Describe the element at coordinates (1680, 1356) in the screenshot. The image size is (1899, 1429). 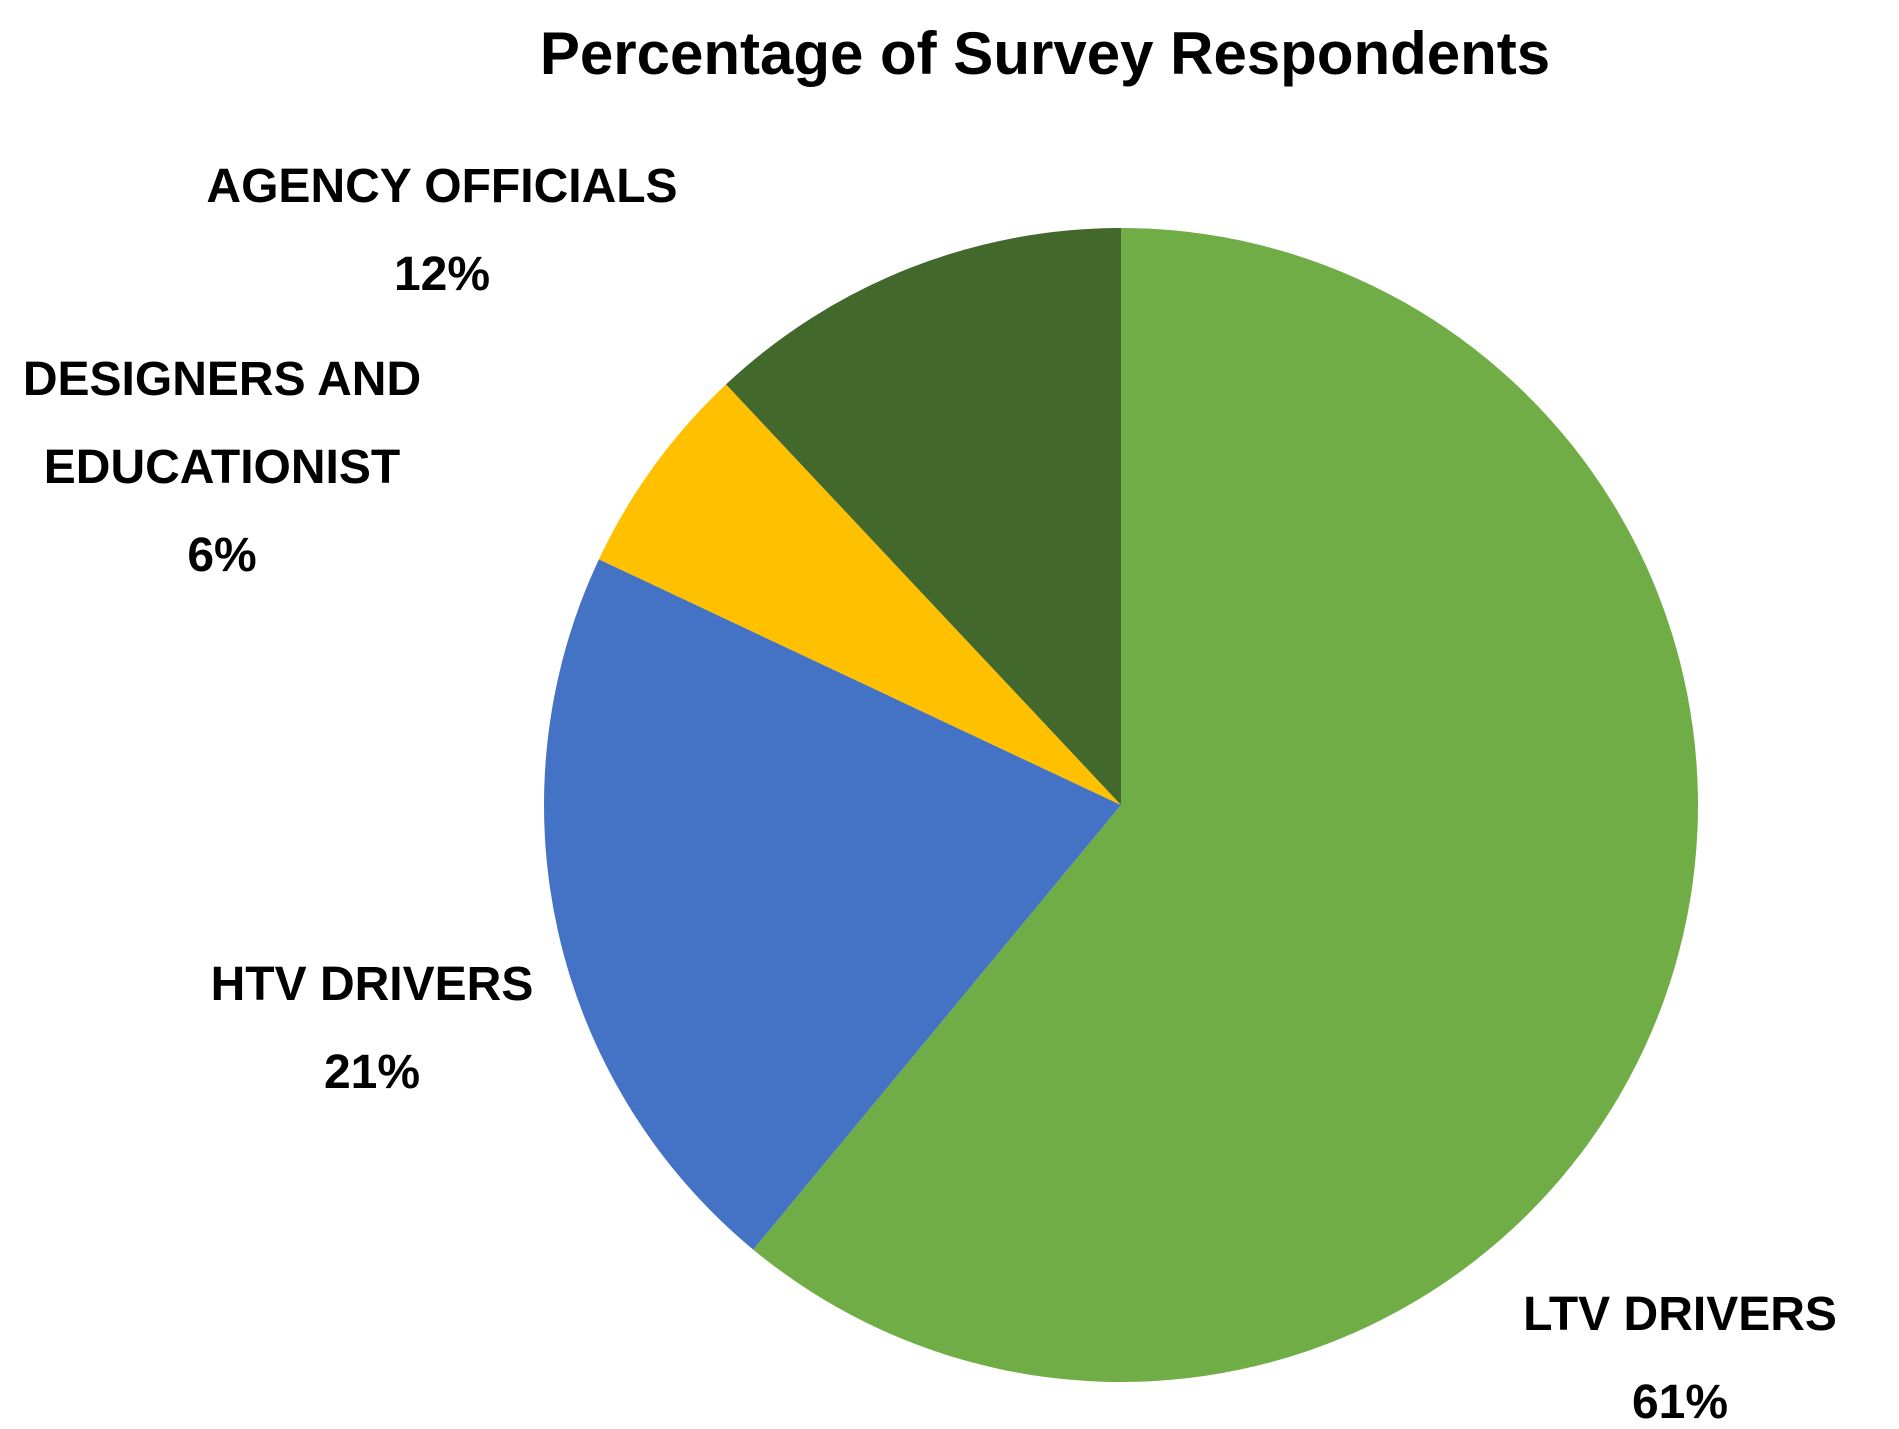
I see `data-label-ltv-drivers: LTV DRIVERS 61%` at that location.